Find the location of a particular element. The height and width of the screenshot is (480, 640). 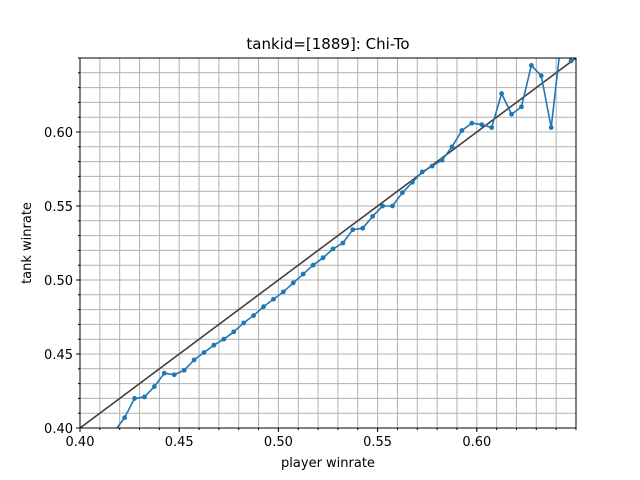

y-axis-label: tank winrate is located at coordinates (27, 243).